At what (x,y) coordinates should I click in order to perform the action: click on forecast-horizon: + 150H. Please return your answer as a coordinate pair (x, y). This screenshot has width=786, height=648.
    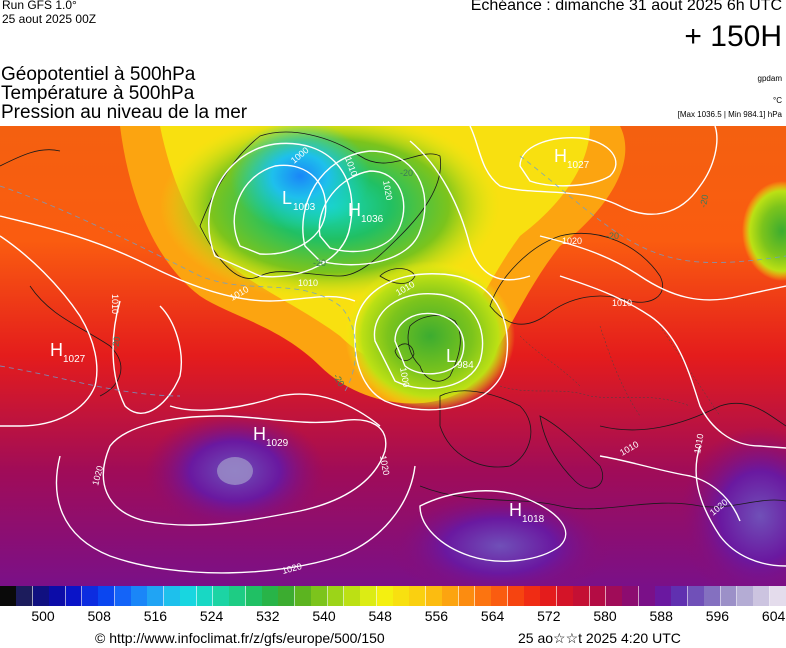
    Looking at the image, I should click on (733, 36).